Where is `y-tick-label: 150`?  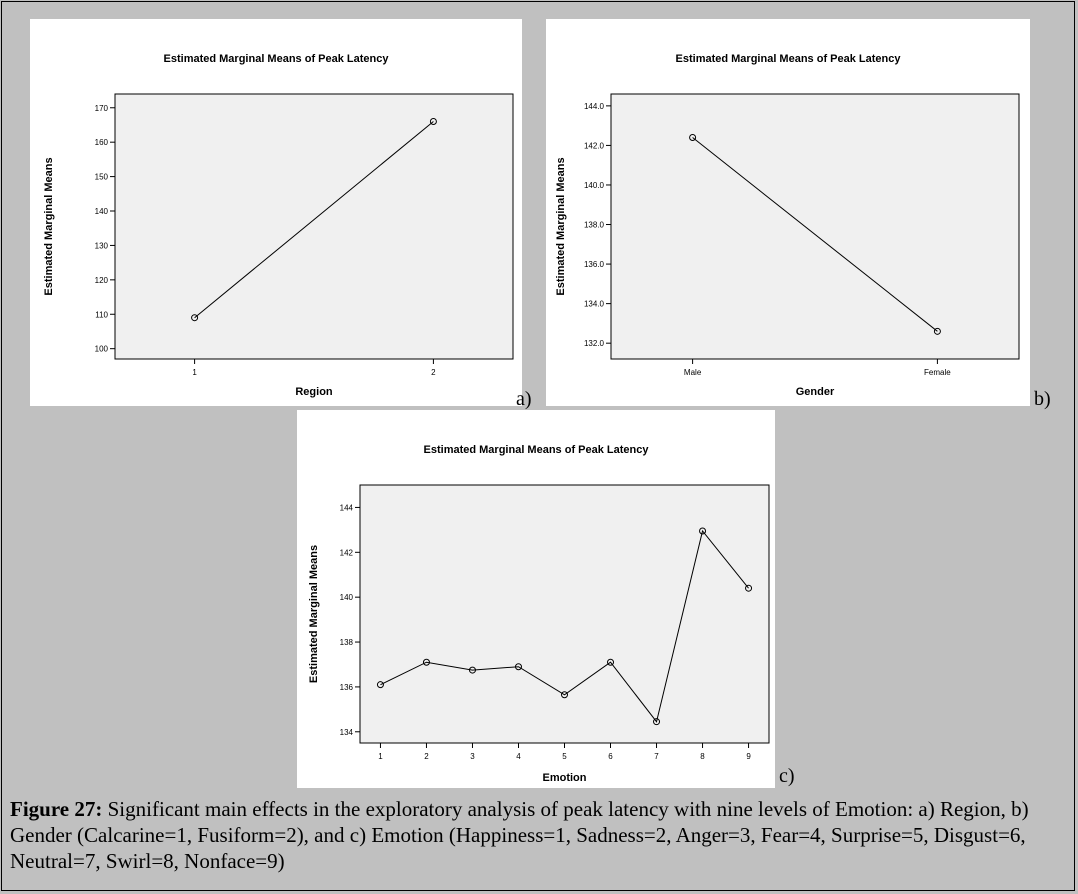
y-tick-label: 150 is located at coordinates (102, 177).